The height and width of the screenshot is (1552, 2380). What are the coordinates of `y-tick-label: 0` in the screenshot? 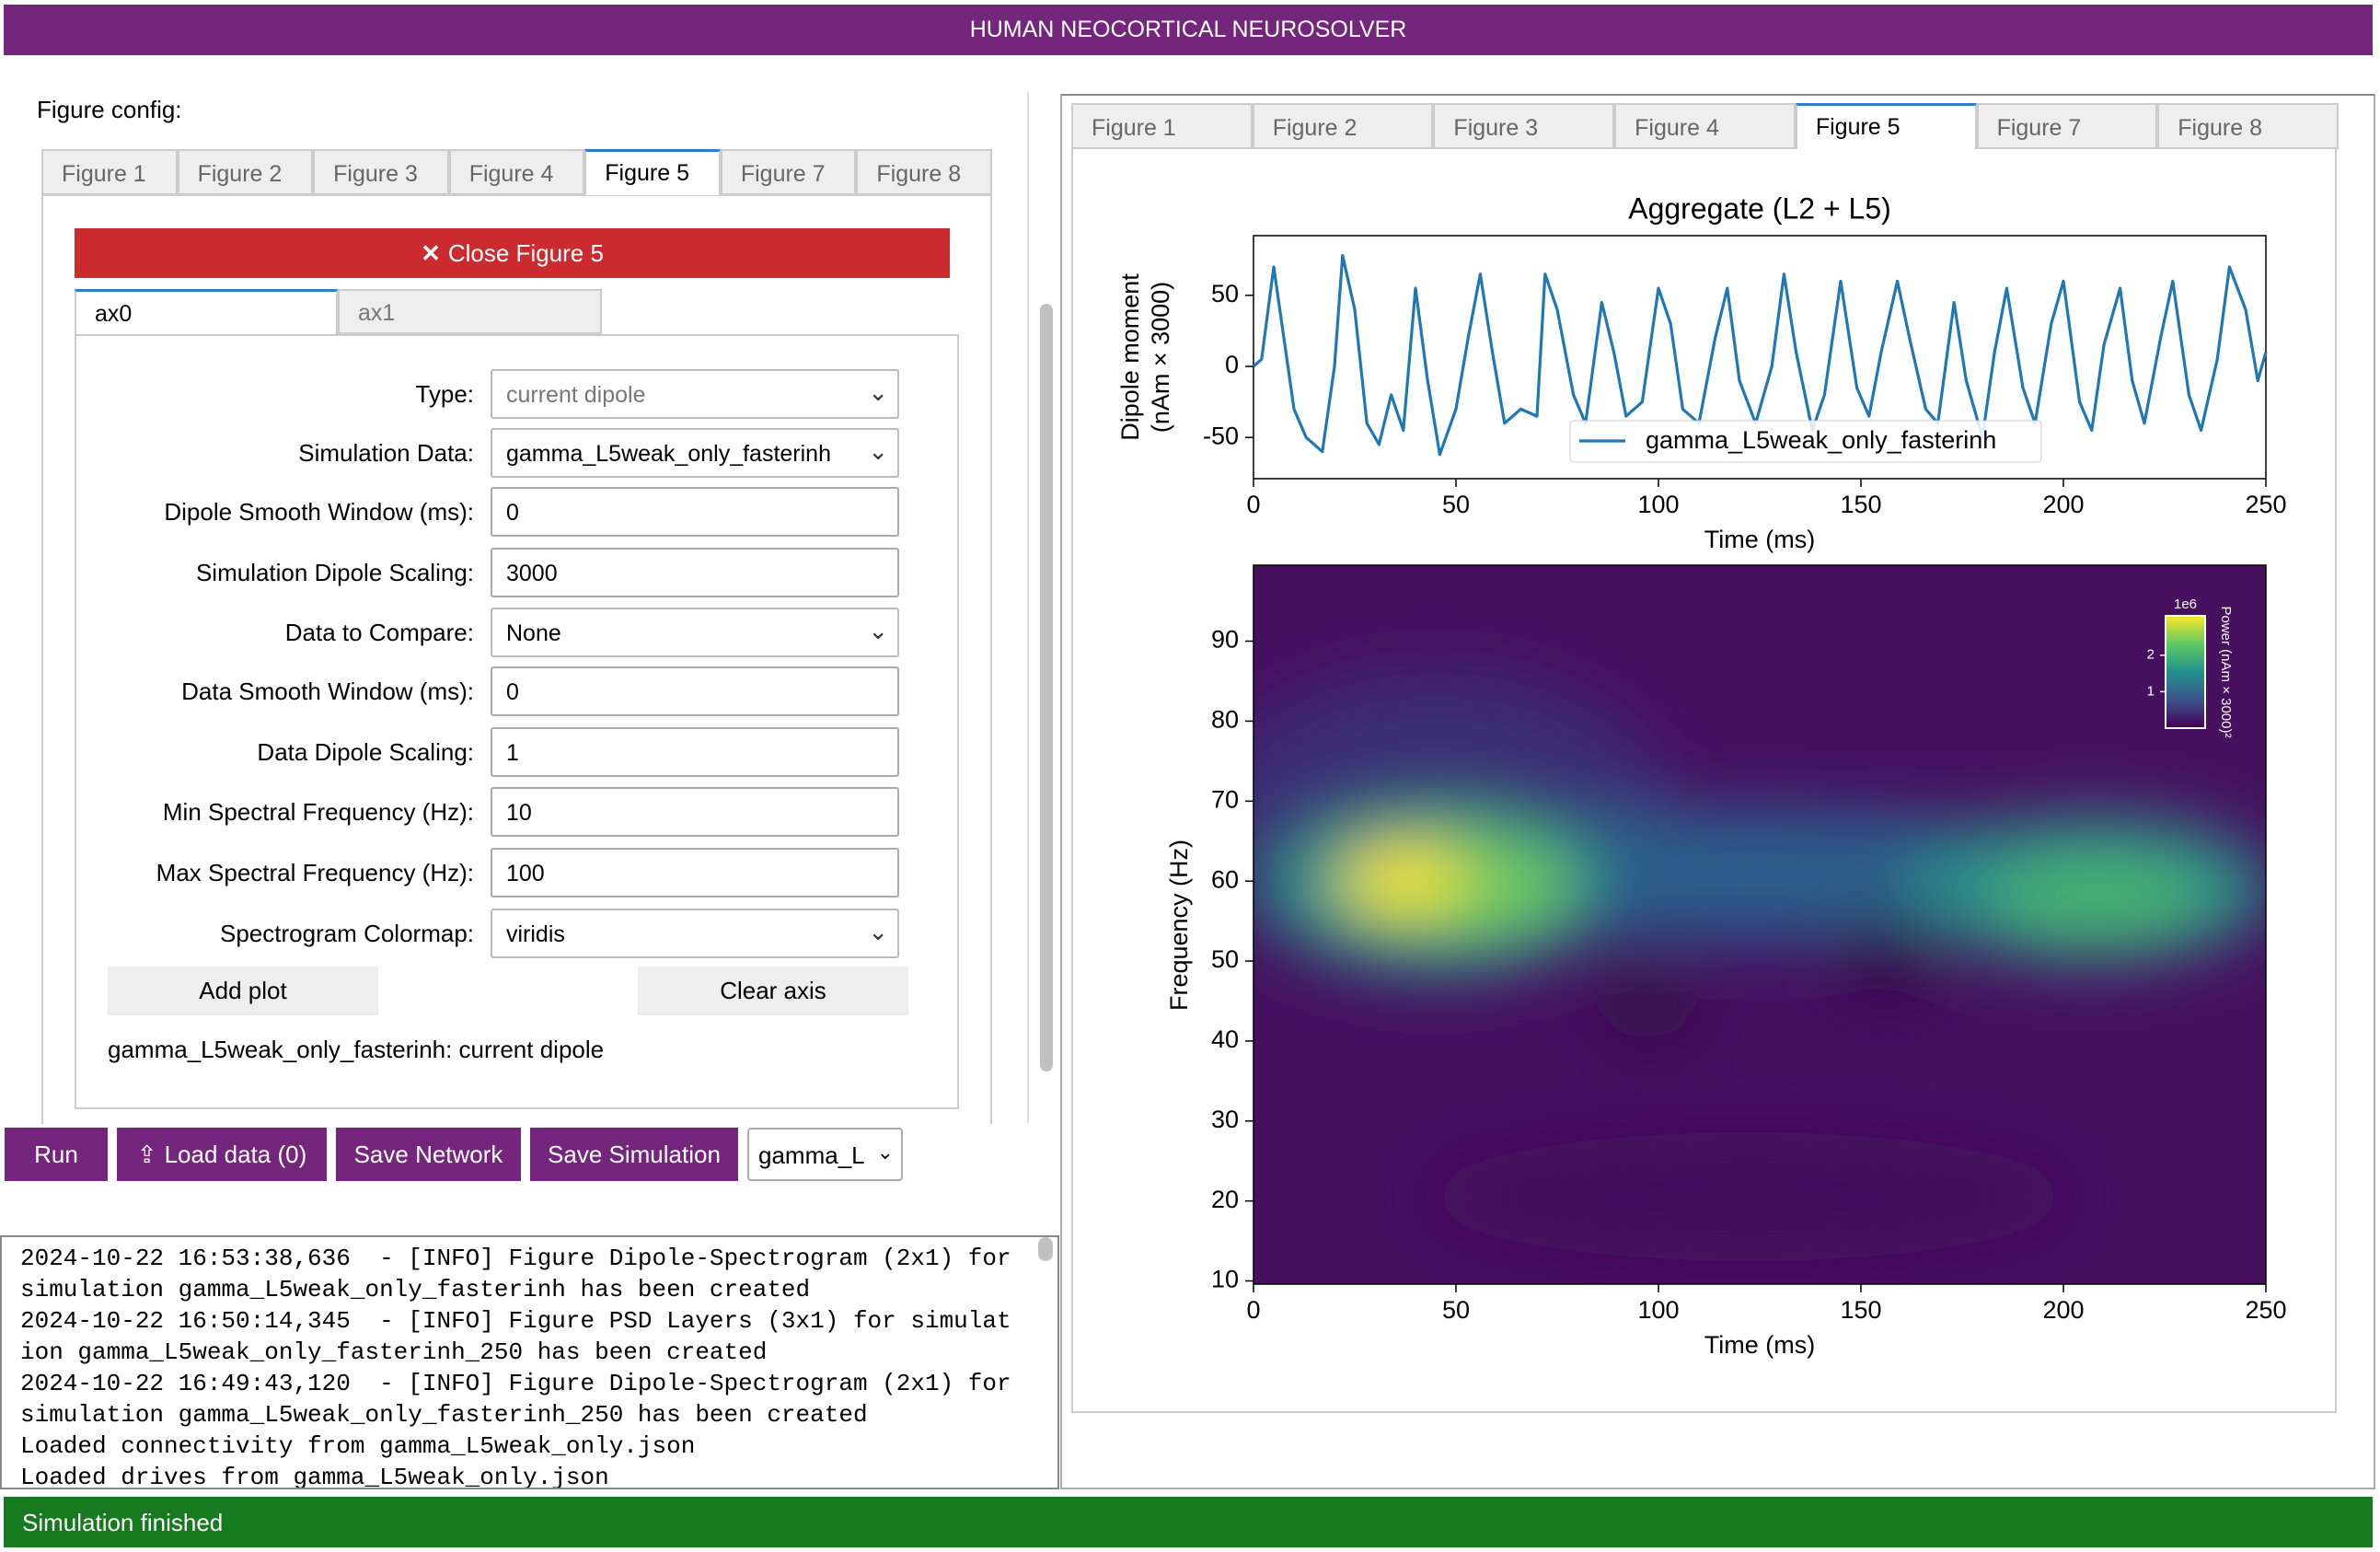 It's located at (1232, 364).